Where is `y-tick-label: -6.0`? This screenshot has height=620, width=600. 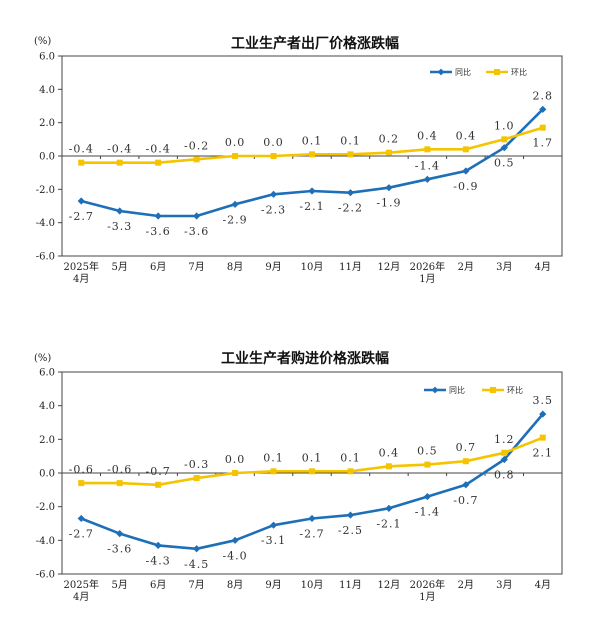 y-tick-label: -6.0 is located at coordinates (45, 257).